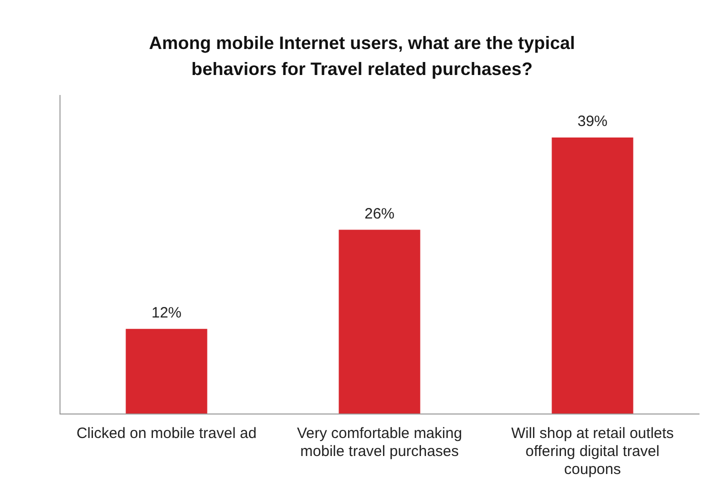  Describe the element at coordinates (166, 433) in the screenshot. I see `x-tick-label: Clicked on mobile travel ad` at that location.